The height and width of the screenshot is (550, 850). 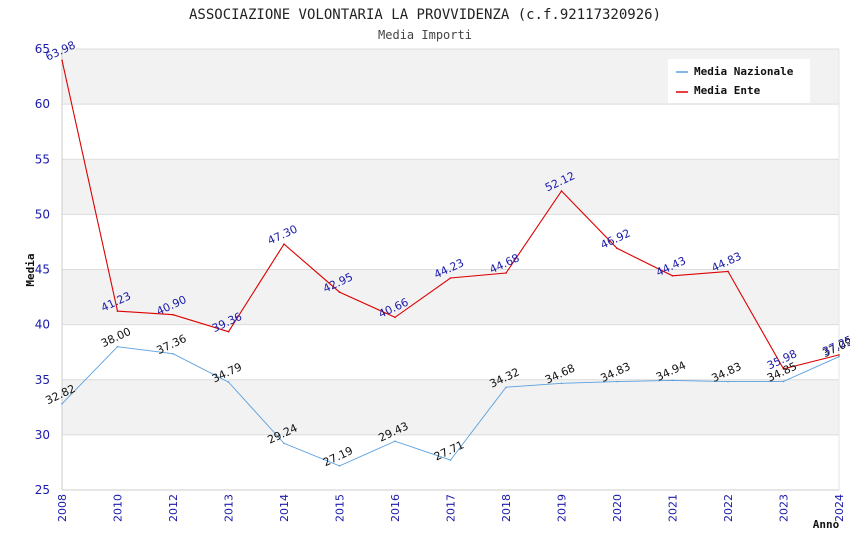 I want to click on y-tick-label: 55, so click(x=42, y=159).